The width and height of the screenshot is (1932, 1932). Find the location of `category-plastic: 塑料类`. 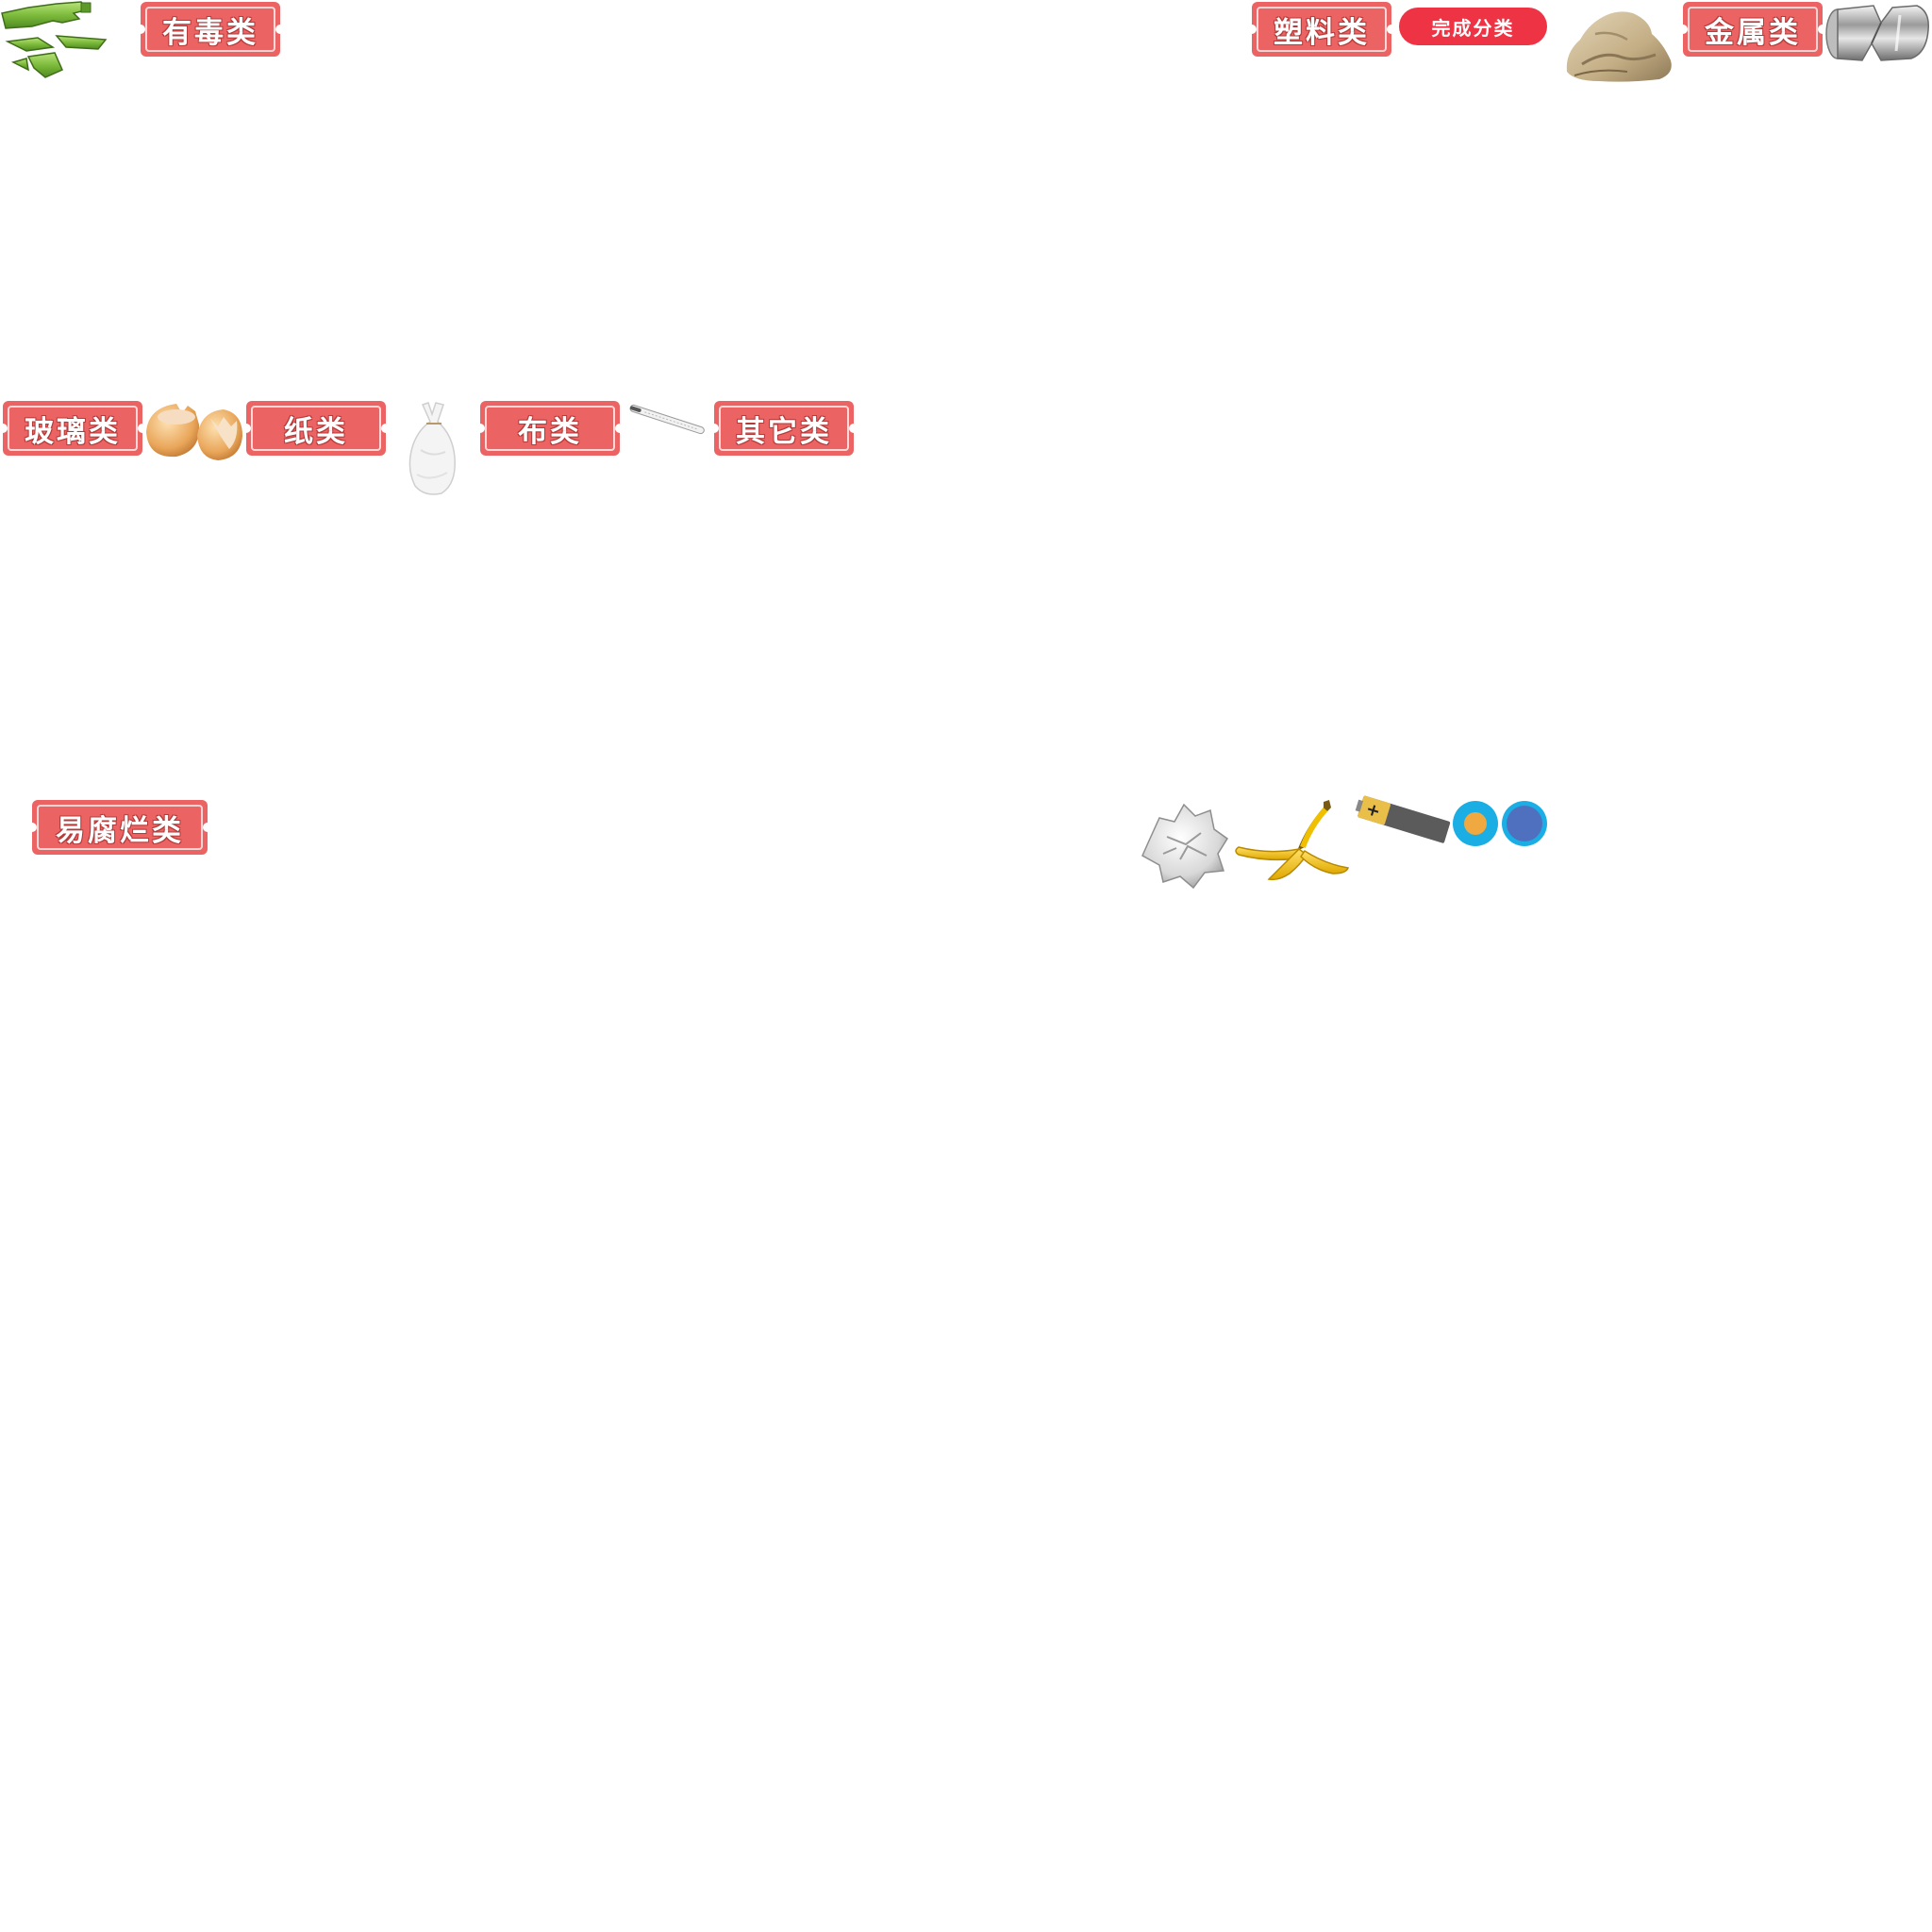

category-plastic: 塑料类 is located at coordinates (1321, 30).